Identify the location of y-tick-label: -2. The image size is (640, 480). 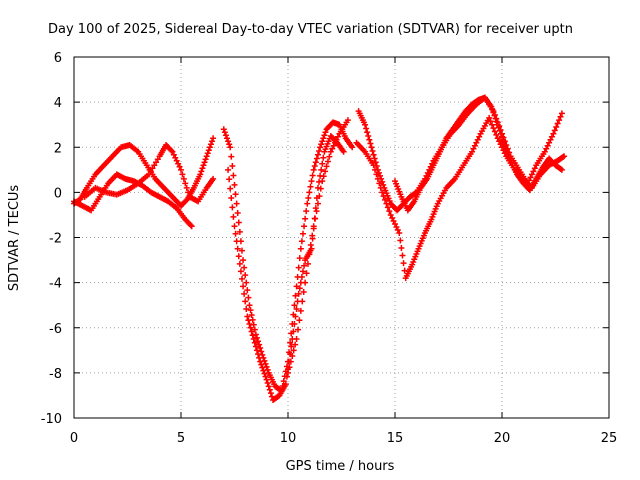
(55, 239).